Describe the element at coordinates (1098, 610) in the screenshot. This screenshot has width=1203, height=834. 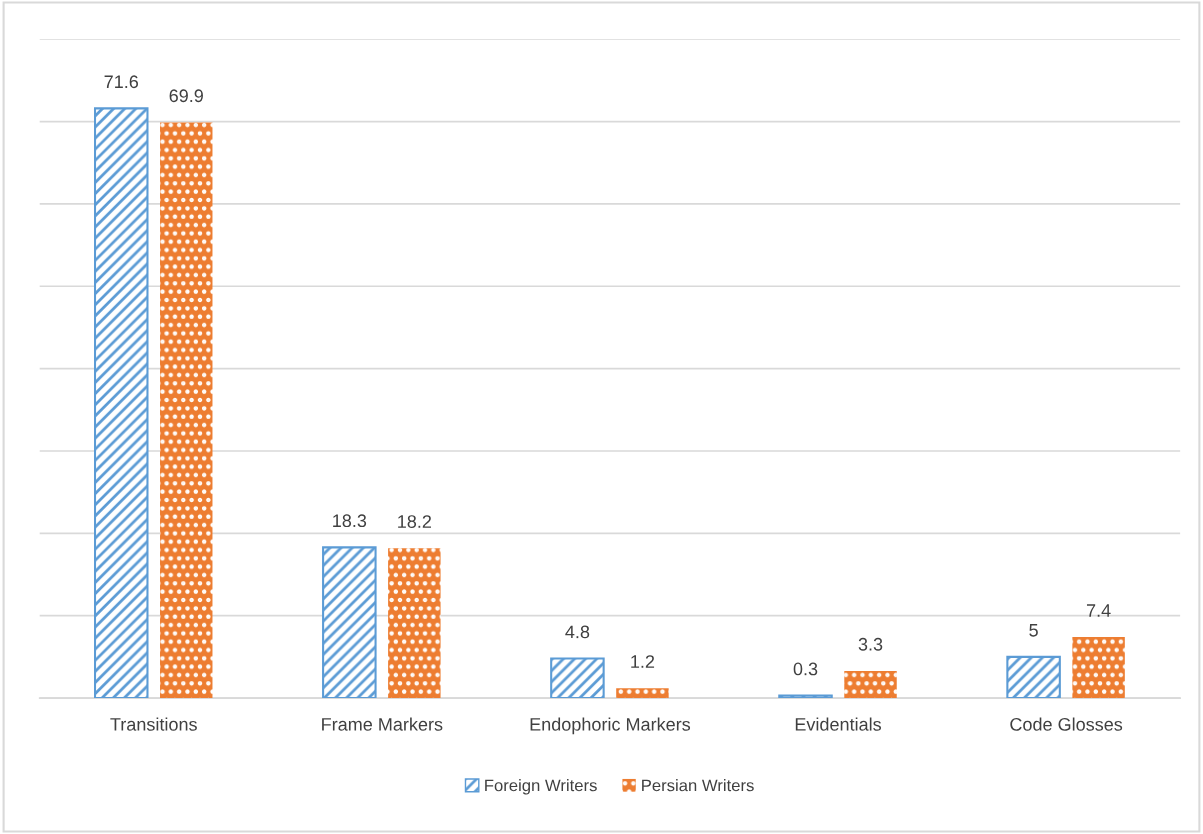
I see `data-label: 7.4` at that location.